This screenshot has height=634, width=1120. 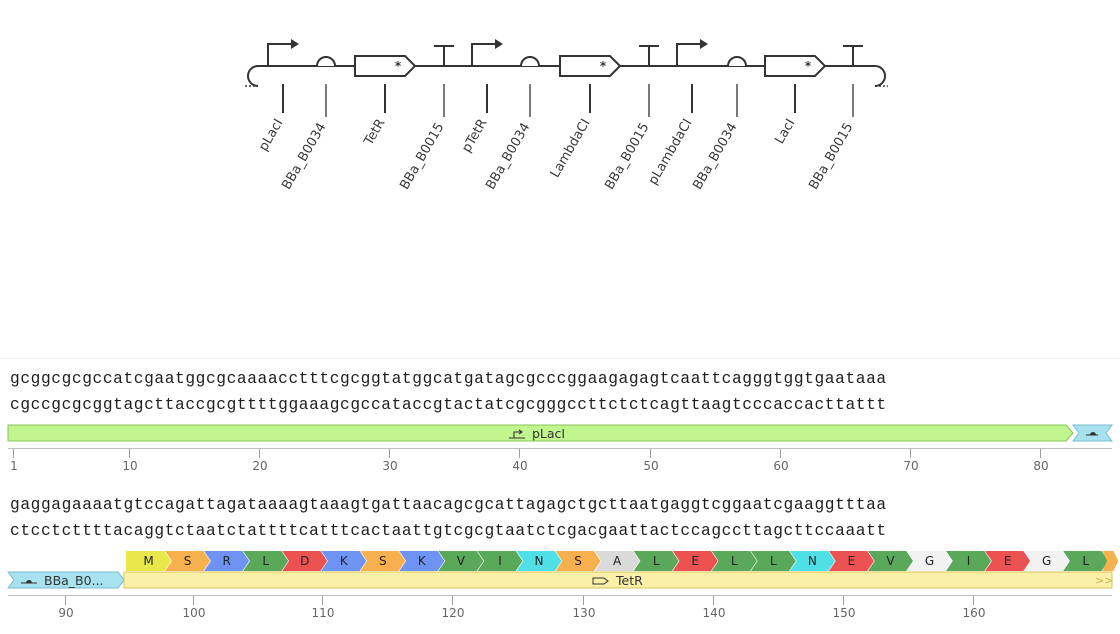 I want to click on cds-glyph-laci: * LacI, so click(x=795, y=101).